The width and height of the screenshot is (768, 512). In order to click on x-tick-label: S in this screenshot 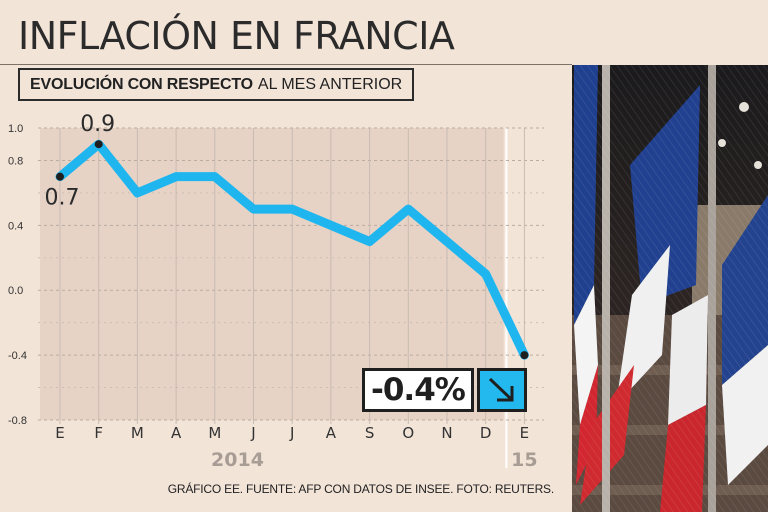, I will do `click(370, 433)`.